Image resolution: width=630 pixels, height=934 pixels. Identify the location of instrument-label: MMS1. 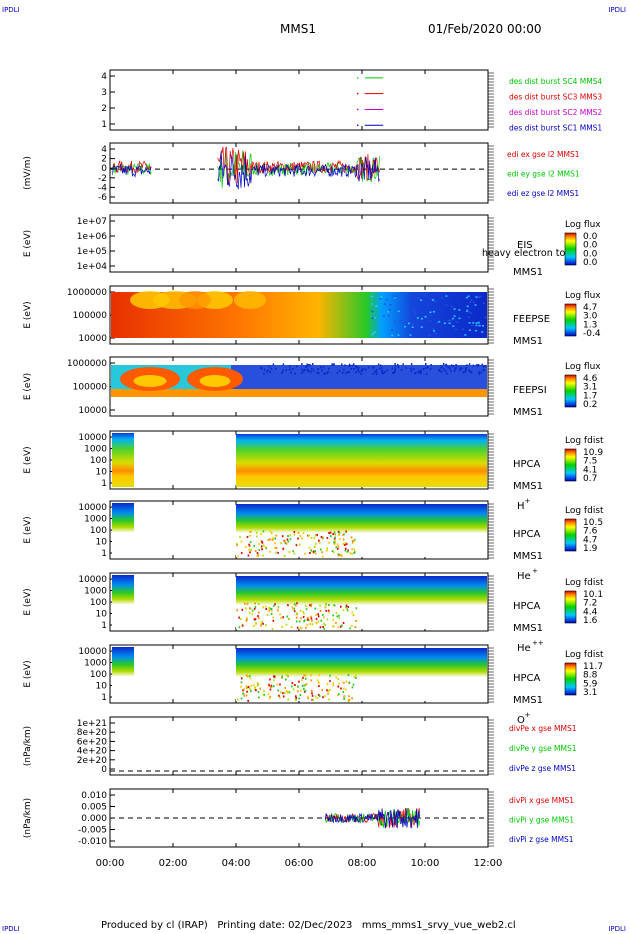
(528, 412).